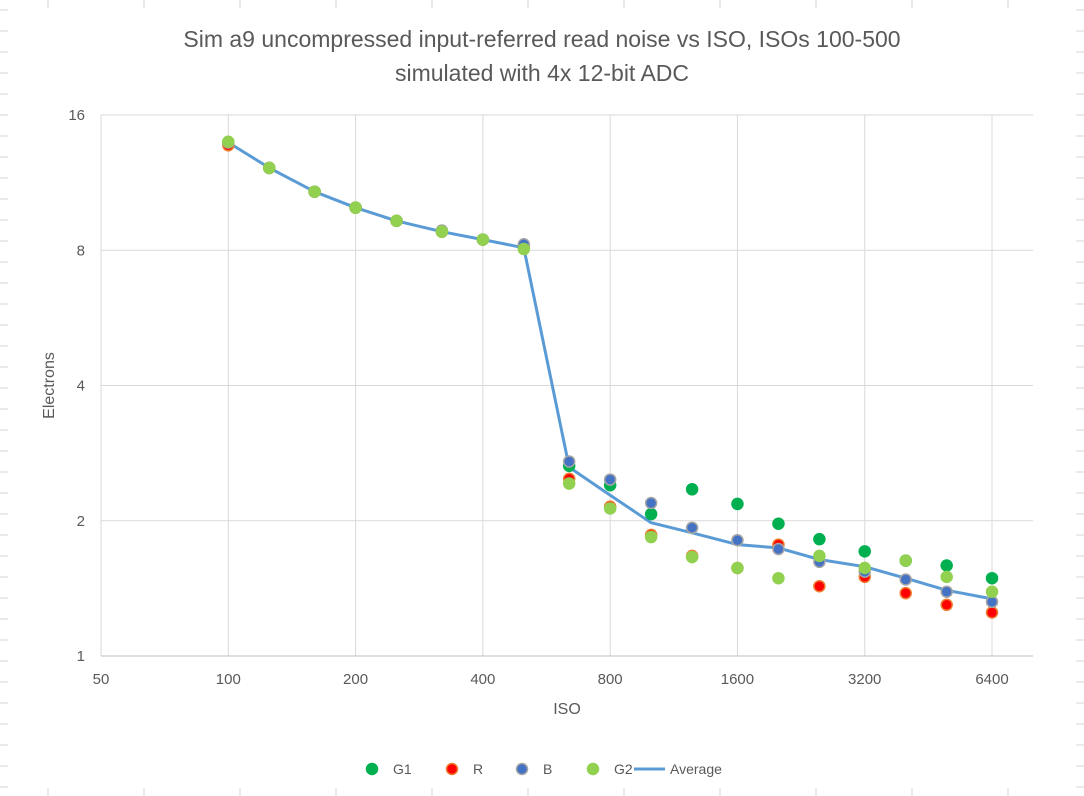 This screenshot has width=1084, height=796. I want to click on legend-label: G2, so click(623, 769).